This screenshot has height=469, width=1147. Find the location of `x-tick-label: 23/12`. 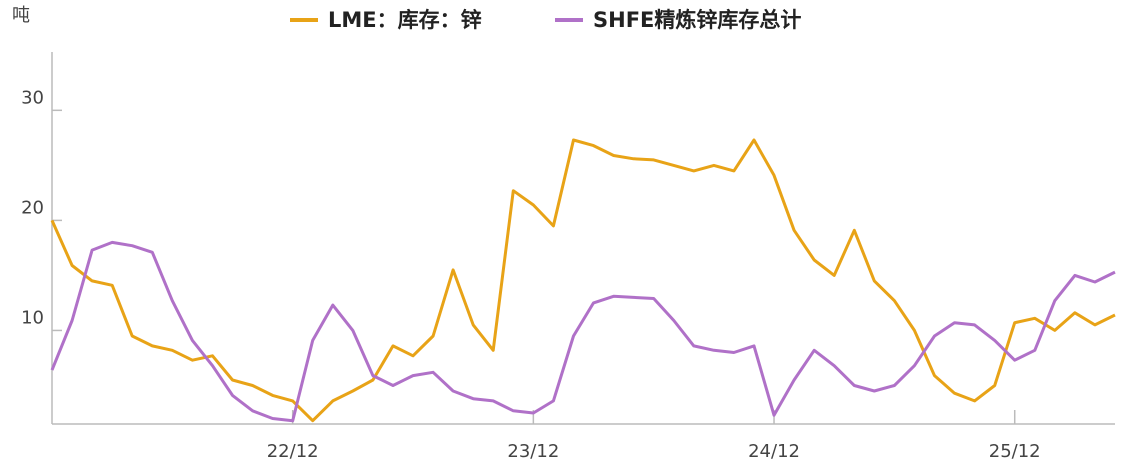

x-tick-label: 23/12 is located at coordinates (533, 451).